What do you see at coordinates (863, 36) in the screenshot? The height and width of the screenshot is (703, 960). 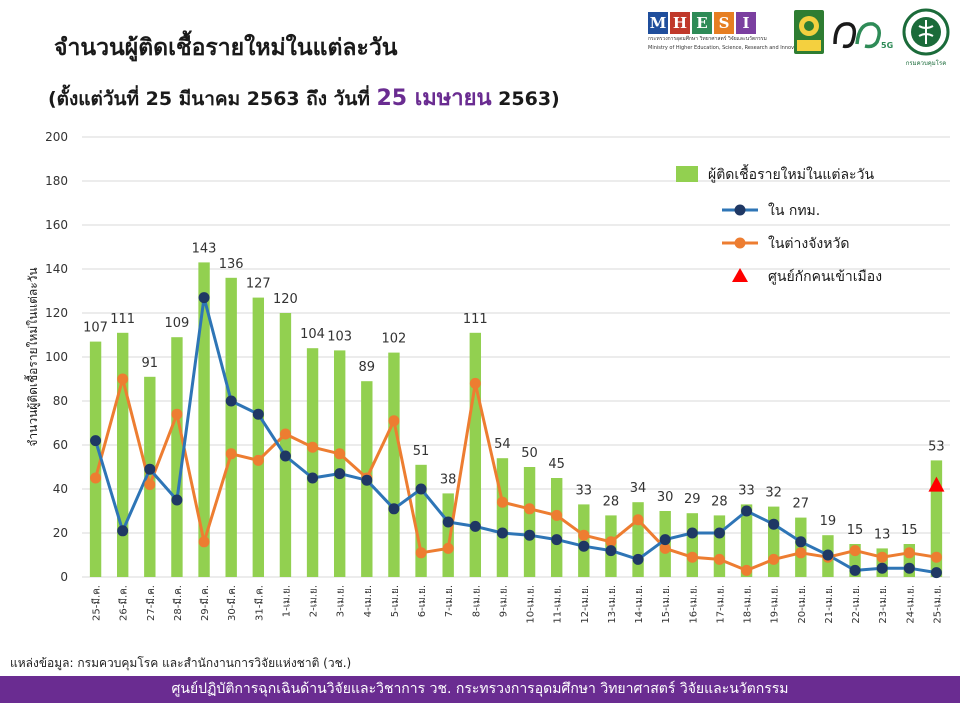 I see `seventy-years-logo: 5G` at bounding box center [863, 36].